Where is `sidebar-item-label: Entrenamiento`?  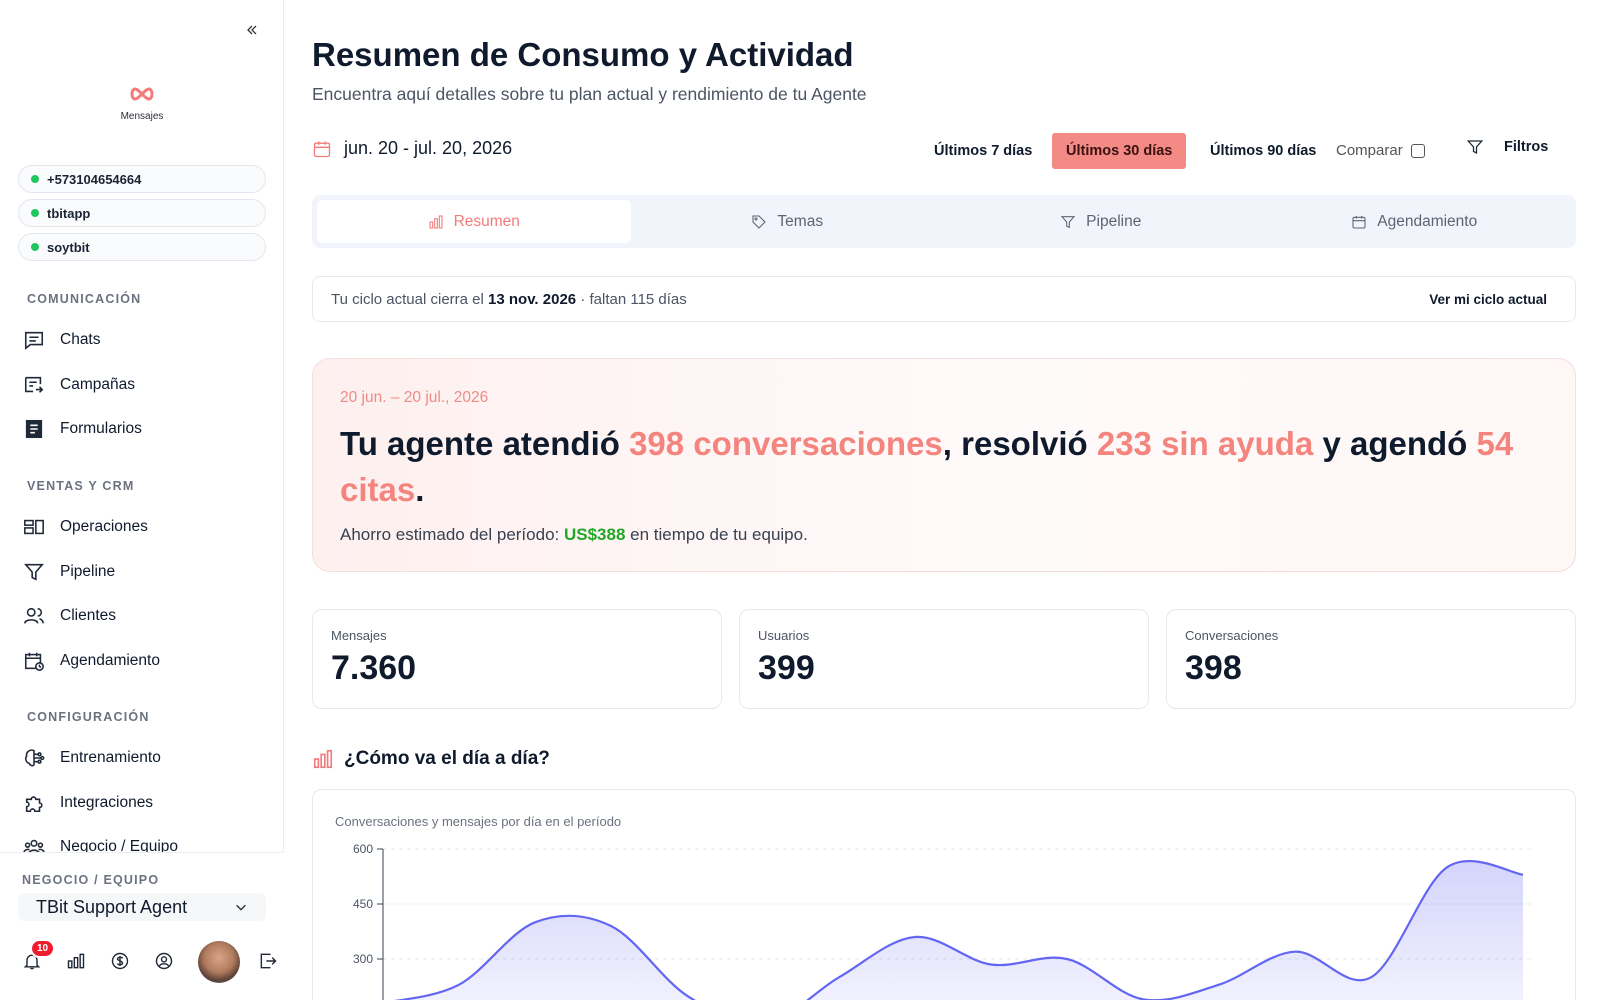 sidebar-item-label: Entrenamiento is located at coordinates (110, 758).